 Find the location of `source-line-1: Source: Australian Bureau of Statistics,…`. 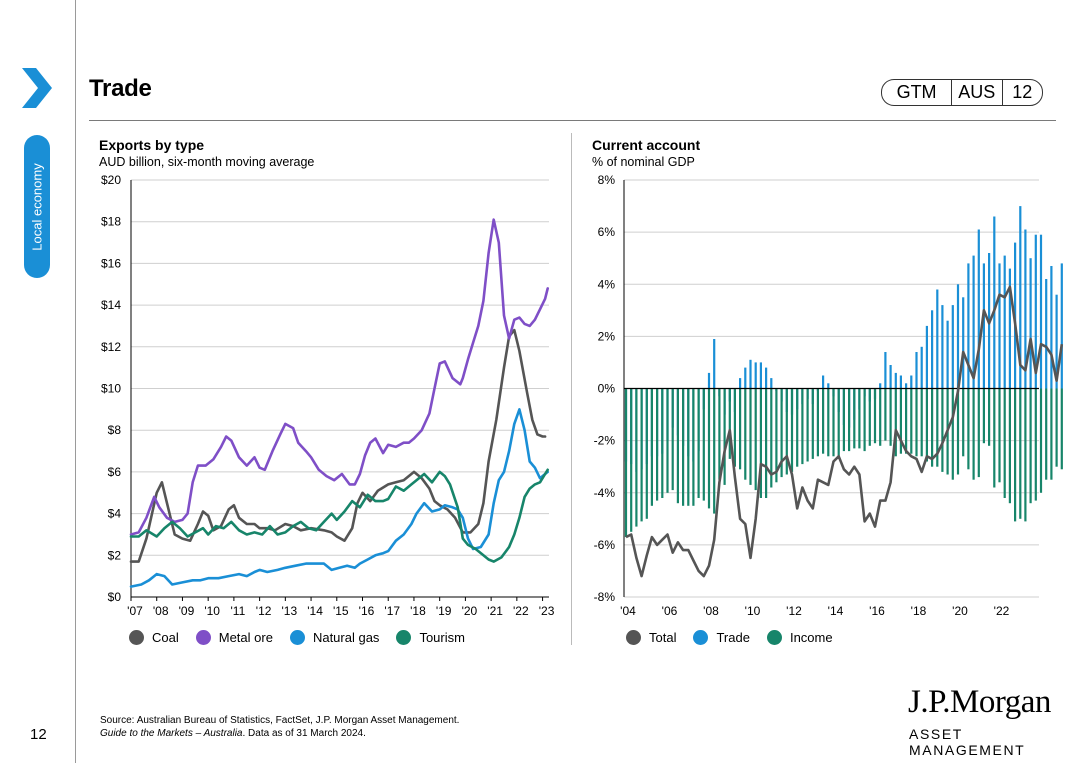

source-line-1: Source: Australian Bureau of Statistics,… is located at coordinates (280, 720).